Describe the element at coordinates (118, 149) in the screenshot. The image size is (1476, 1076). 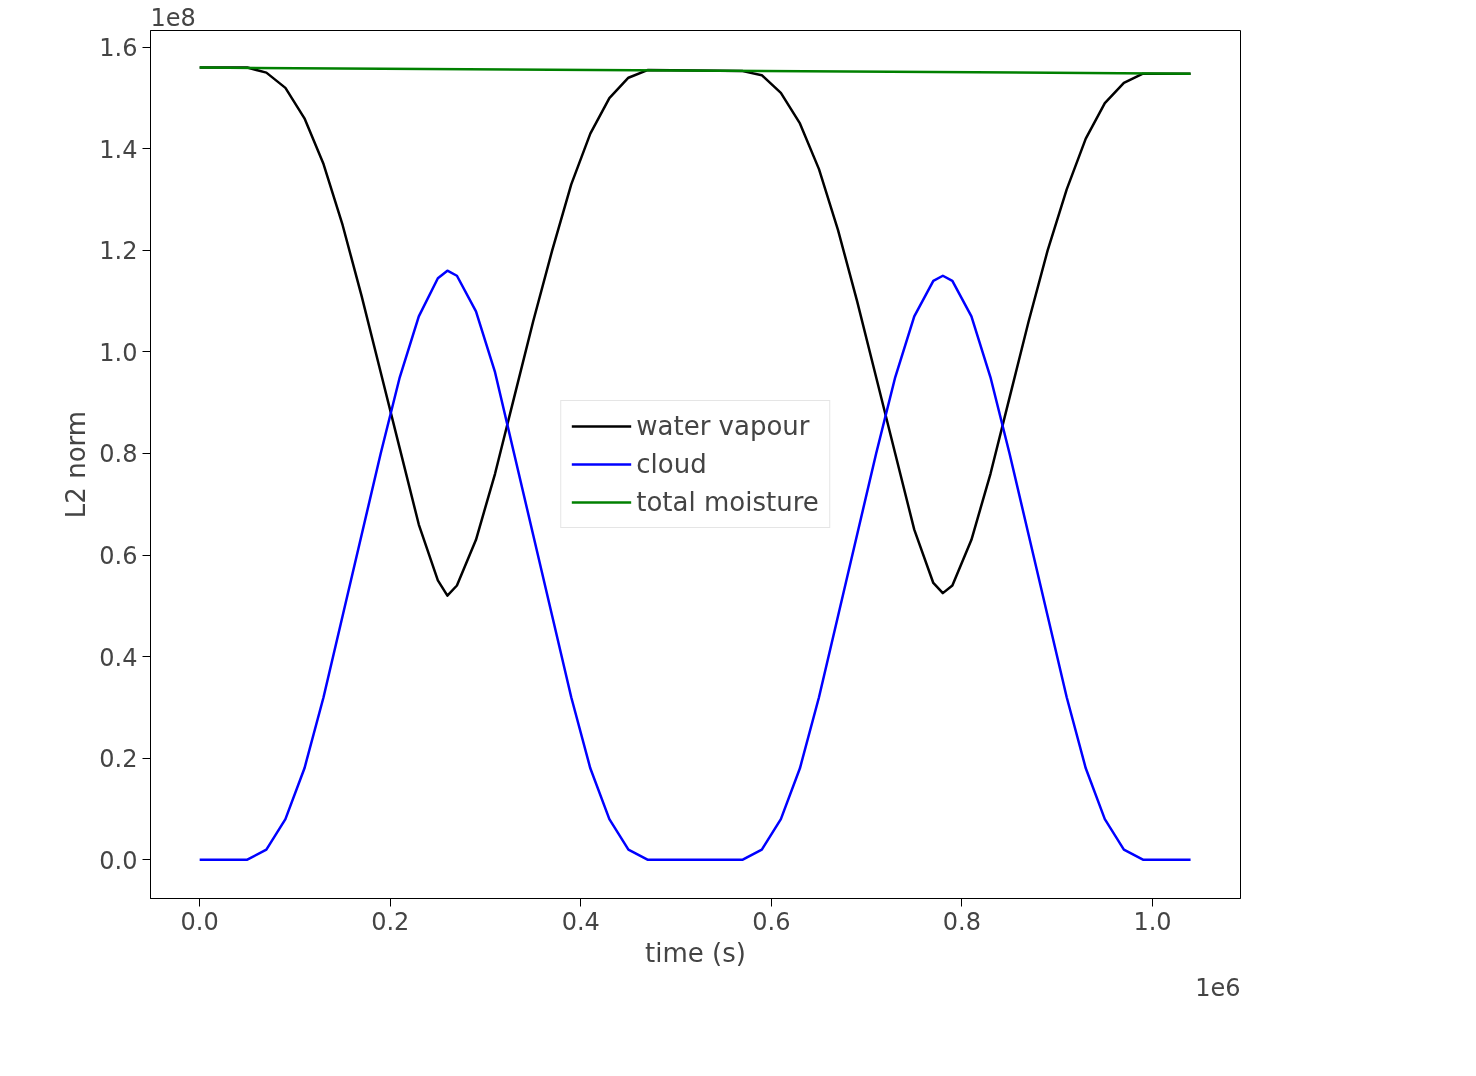
I see `y-tick-label: 1.4` at that location.